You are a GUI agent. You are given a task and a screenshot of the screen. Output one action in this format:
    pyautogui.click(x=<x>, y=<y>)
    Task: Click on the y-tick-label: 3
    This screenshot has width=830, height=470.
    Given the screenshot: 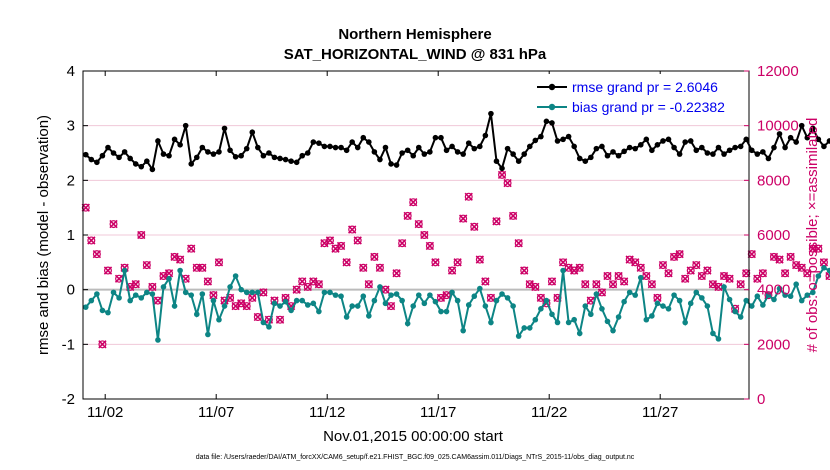 What is the action you would take?
    pyautogui.click(x=71, y=126)
    